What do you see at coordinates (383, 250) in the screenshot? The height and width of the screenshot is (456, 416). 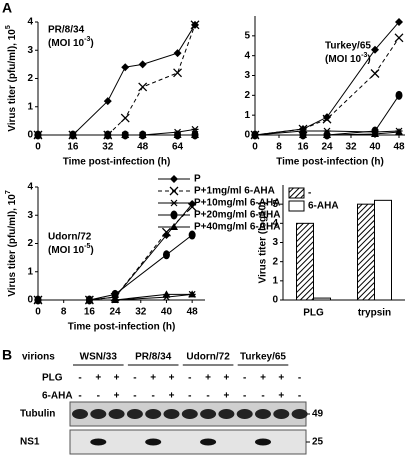 I see `bar` at bounding box center [383, 250].